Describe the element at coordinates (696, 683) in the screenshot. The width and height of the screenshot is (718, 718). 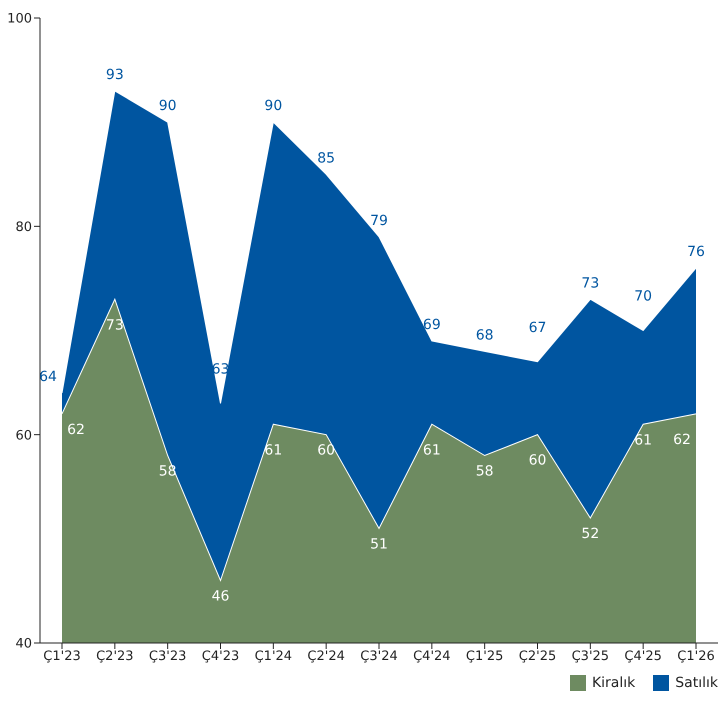
I see `legend-label: Satılık` at that location.